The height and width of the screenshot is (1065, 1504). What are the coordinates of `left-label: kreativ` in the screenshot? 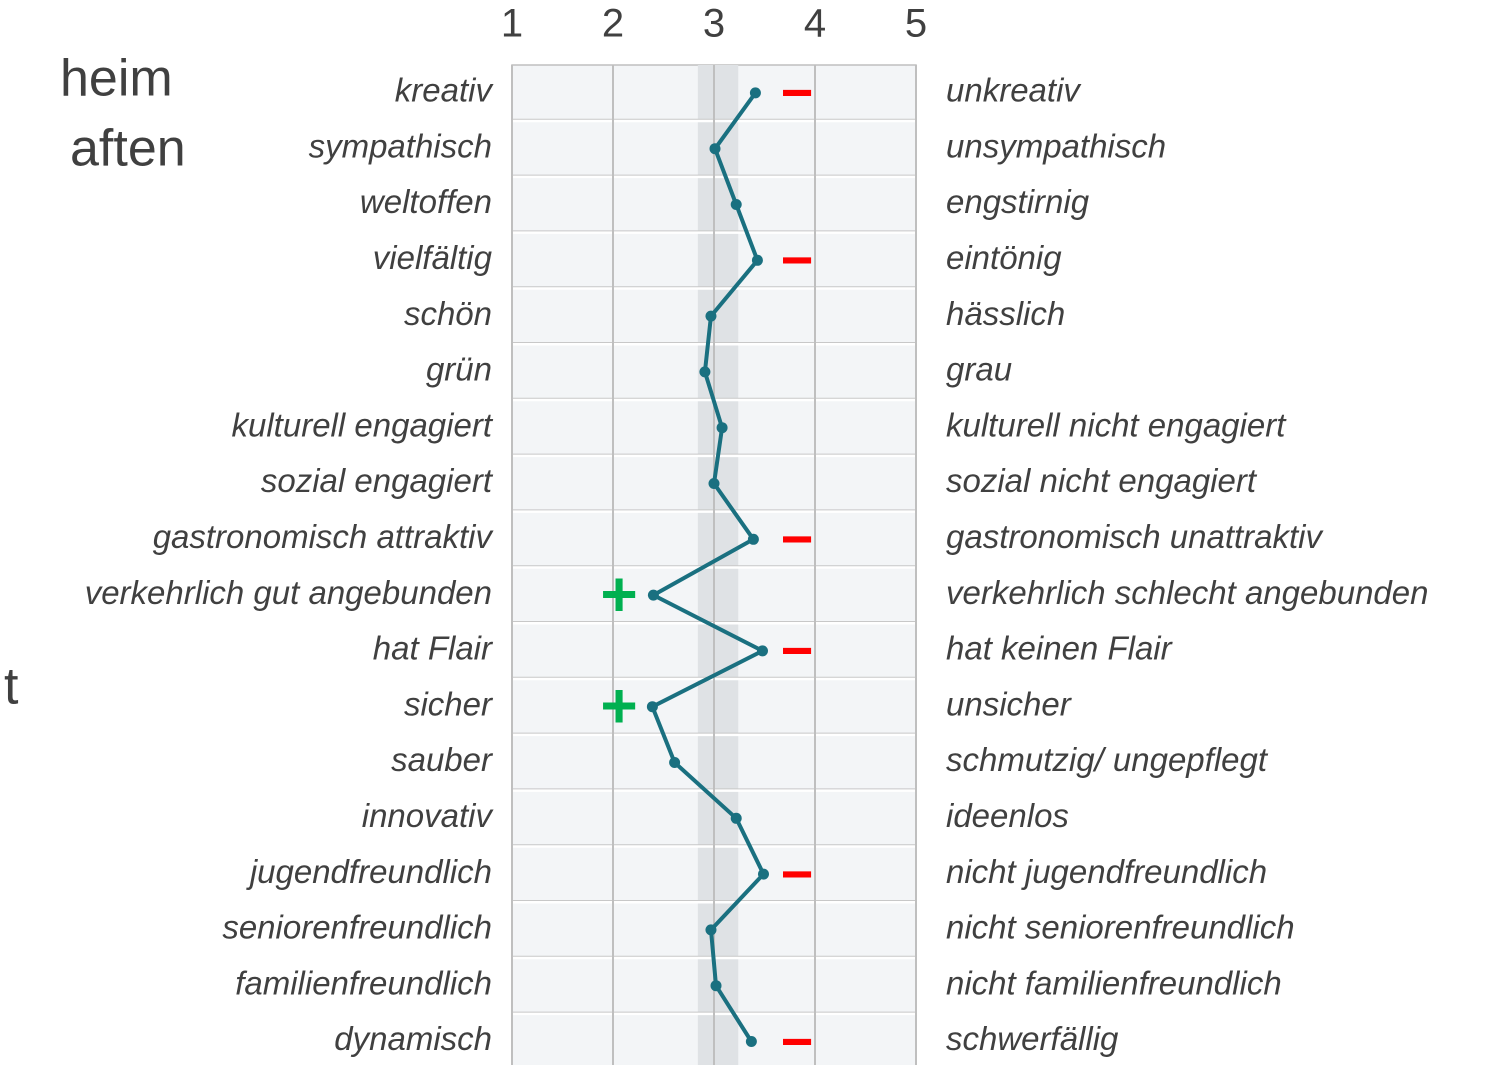 It's located at (445, 90).